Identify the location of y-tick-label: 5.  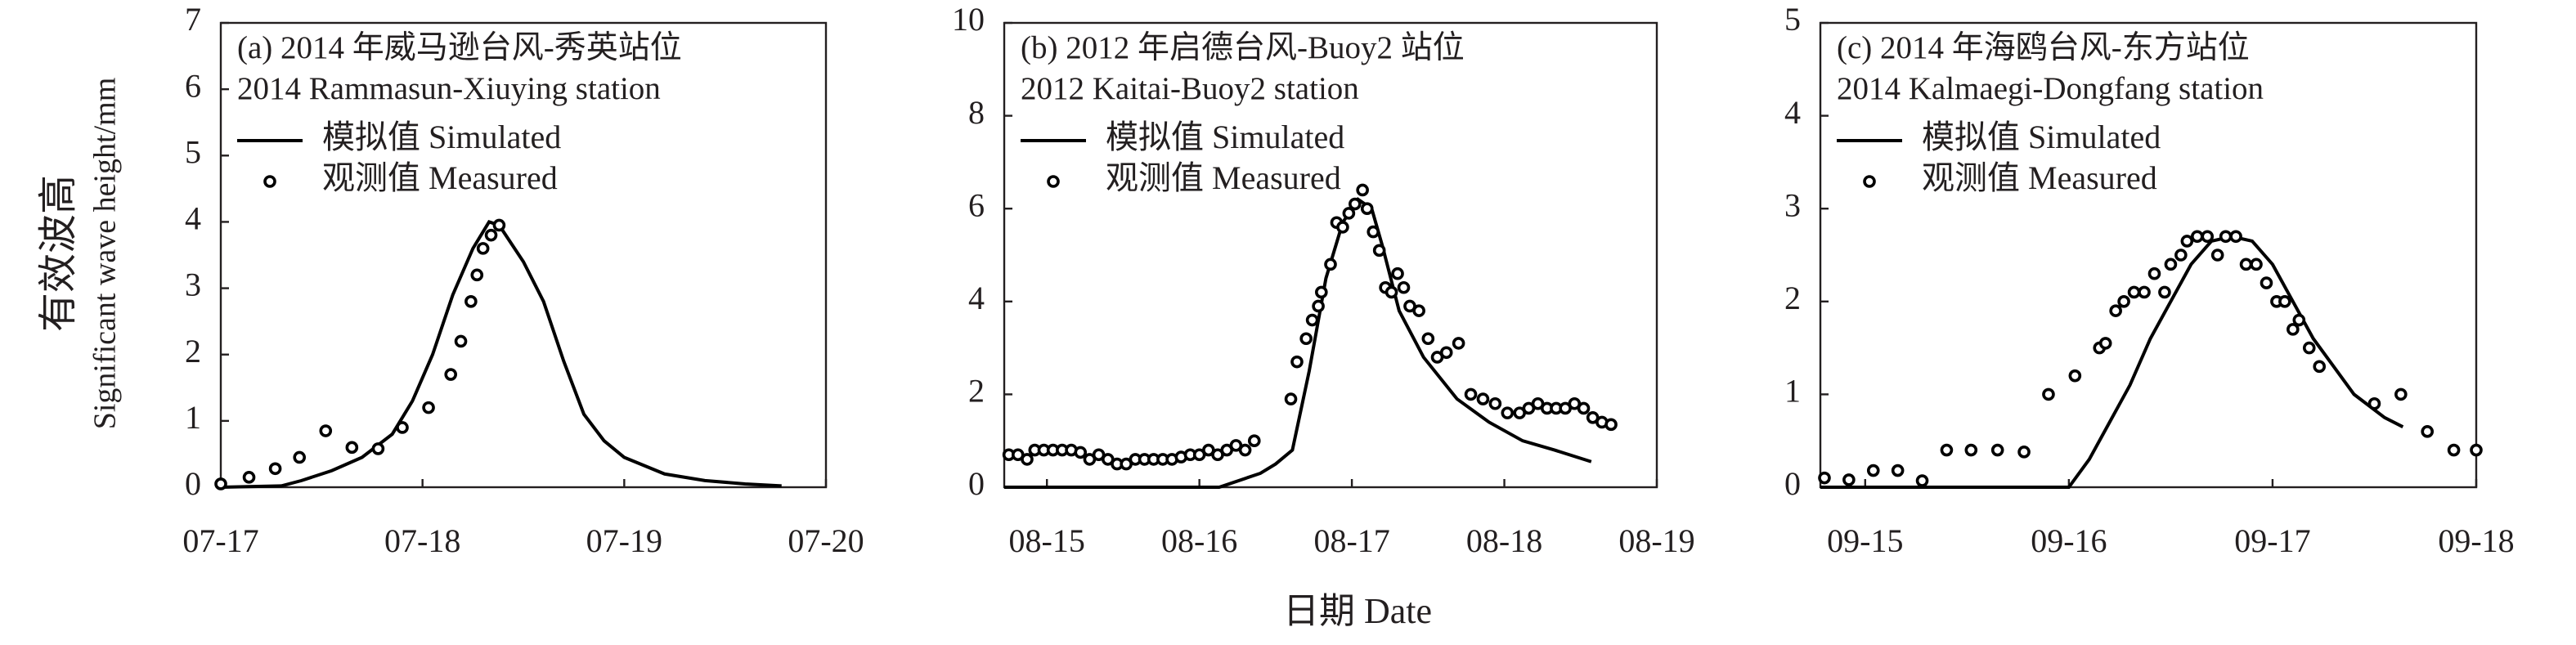
(193, 151).